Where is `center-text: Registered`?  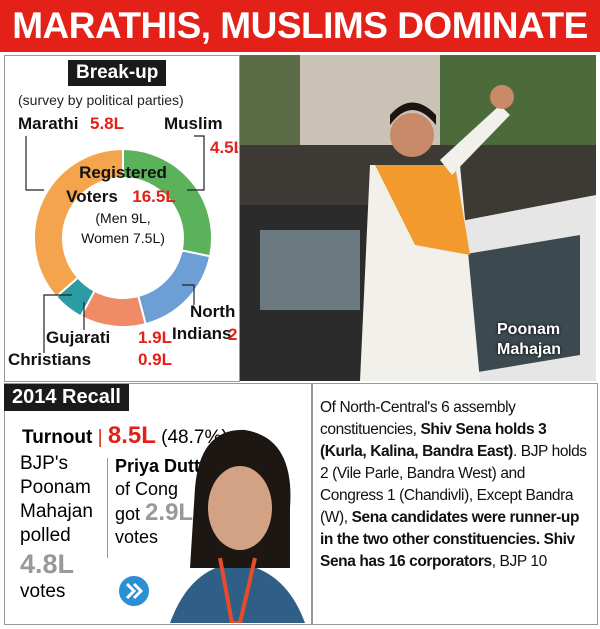
center-text: Registered is located at coordinates (123, 172).